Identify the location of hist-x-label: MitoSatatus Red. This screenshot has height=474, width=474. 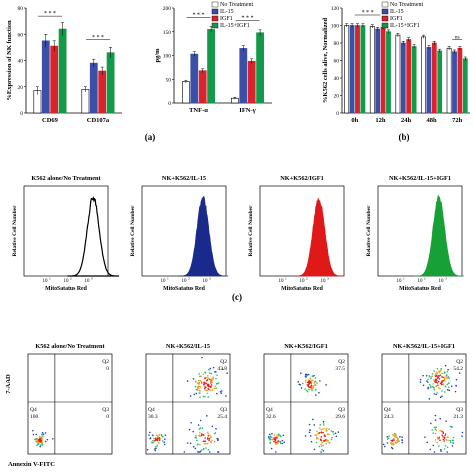
(420, 289).